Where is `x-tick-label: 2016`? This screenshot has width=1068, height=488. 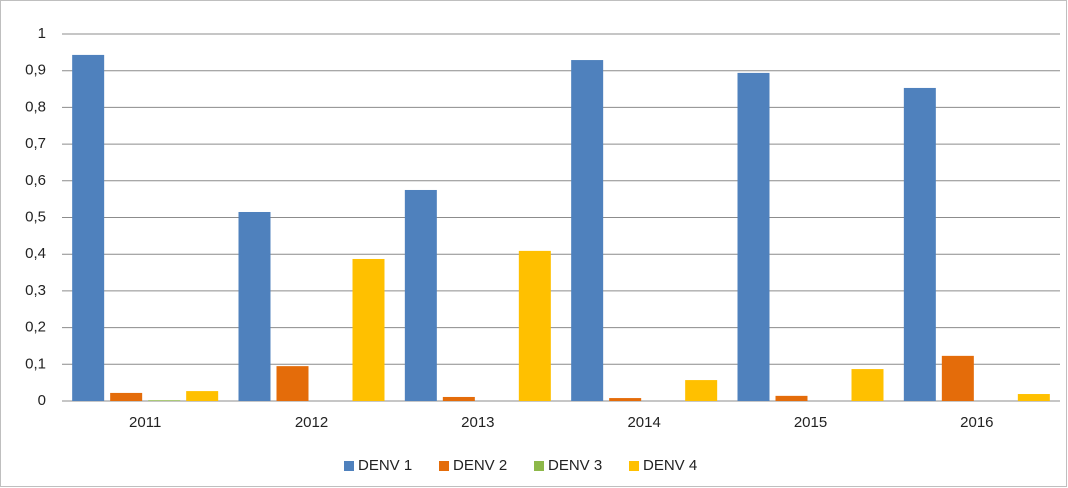
x-tick-label: 2016 is located at coordinates (976, 422).